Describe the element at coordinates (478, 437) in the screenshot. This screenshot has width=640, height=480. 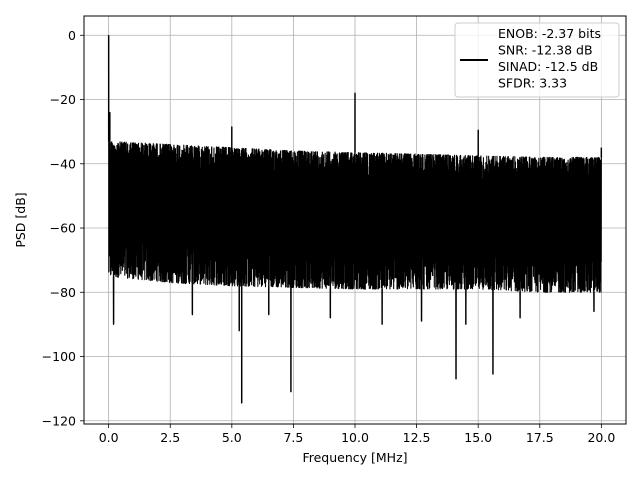
I see `x-tick-label: 15.0` at that location.